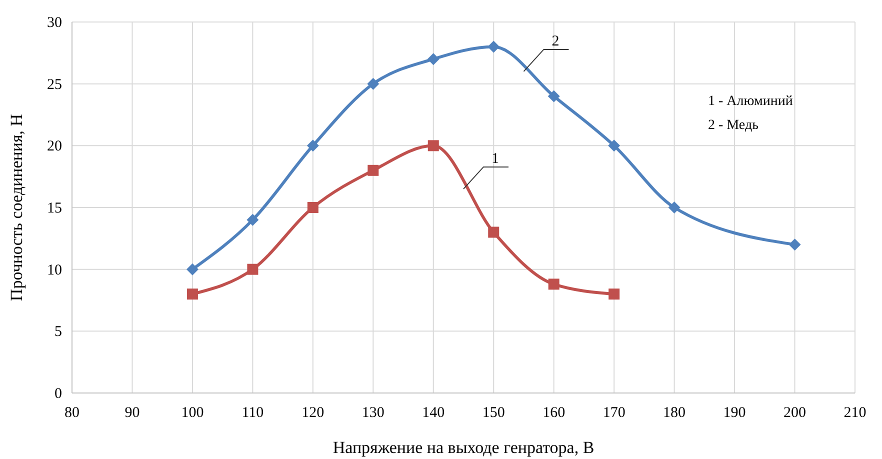 Image resolution: width=882 pixels, height=459 pixels. I want to click on x-tick-label: 80, so click(72, 413).